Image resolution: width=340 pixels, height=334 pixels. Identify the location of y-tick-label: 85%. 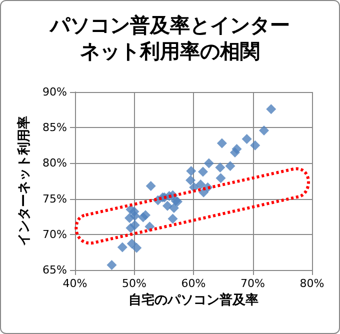
(54, 127).